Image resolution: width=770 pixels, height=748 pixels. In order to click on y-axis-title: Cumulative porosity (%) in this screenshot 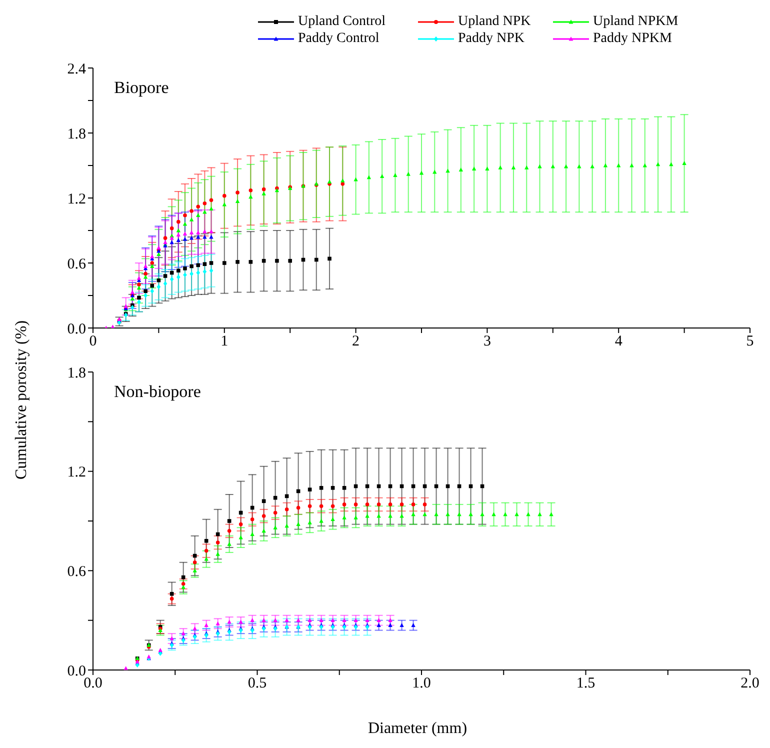, I will do `click(22, 400)`.